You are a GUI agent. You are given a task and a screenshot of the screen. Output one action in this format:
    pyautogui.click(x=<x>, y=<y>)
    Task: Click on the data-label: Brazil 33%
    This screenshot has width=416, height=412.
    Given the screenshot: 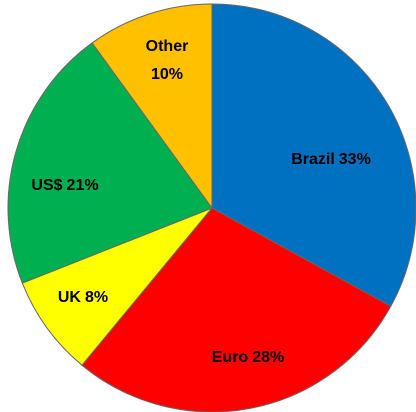 What is the action you would take?
    pyautogui.click(x=331, y=159)
    